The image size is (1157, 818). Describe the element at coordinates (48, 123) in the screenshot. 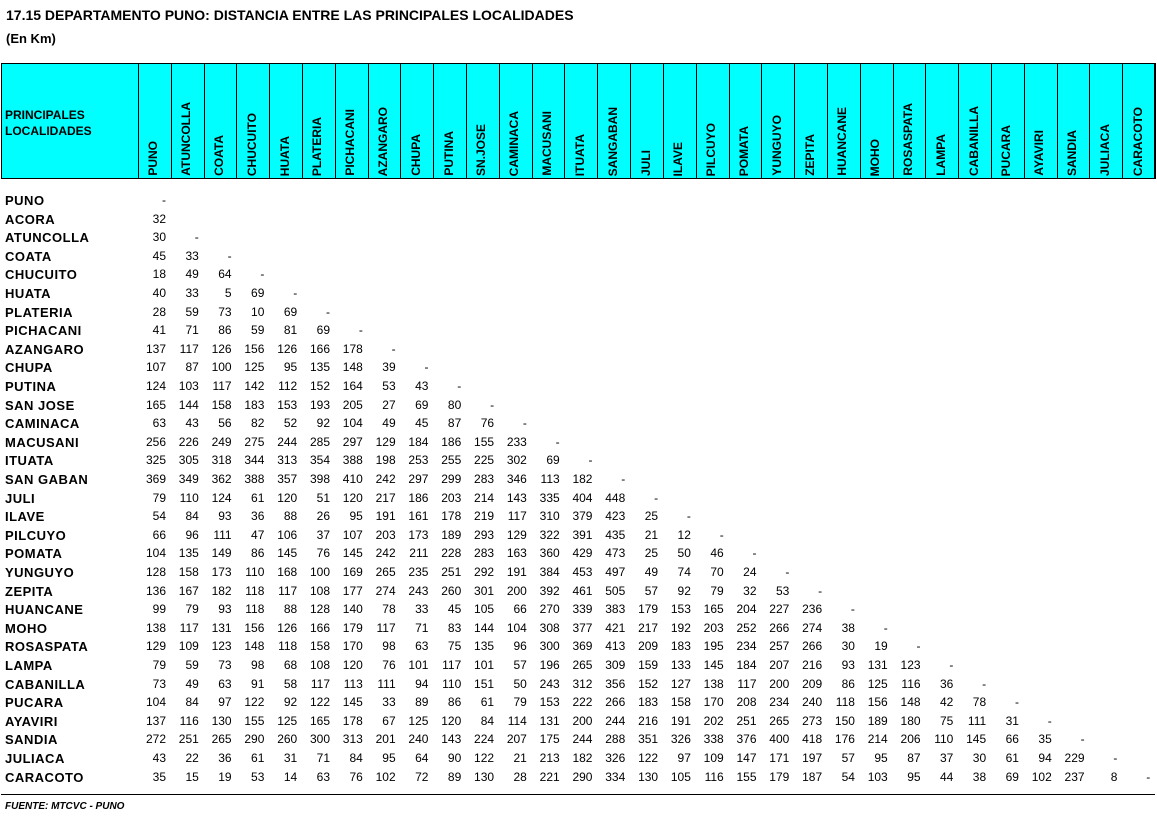

I see `corner-header: PRINCIPALES LOCALIDADES` at that location.